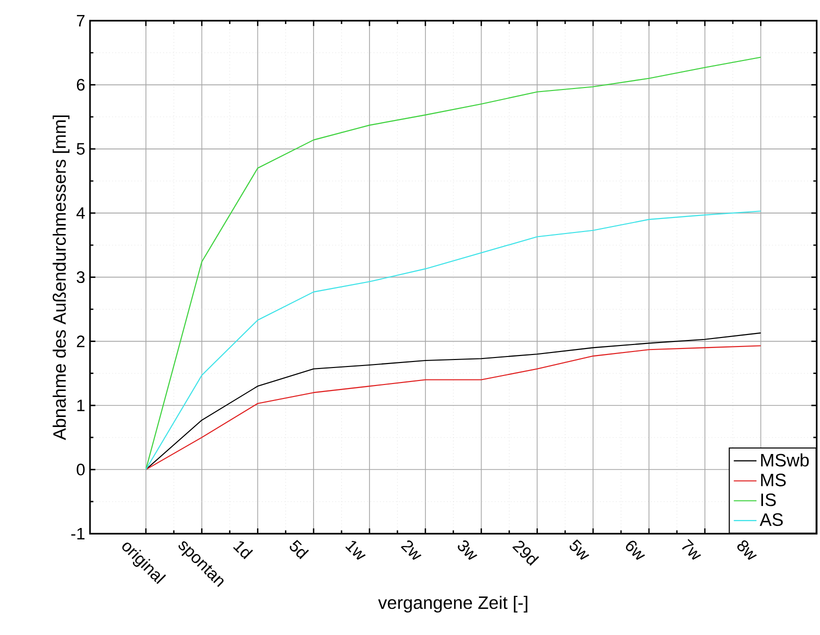 The width and height of the screenshot is (820, 635). What do you see at coordinates (580, 550) in the screenshot?
I see `x-tick-label: 5w` at bounding box center [580, 550].